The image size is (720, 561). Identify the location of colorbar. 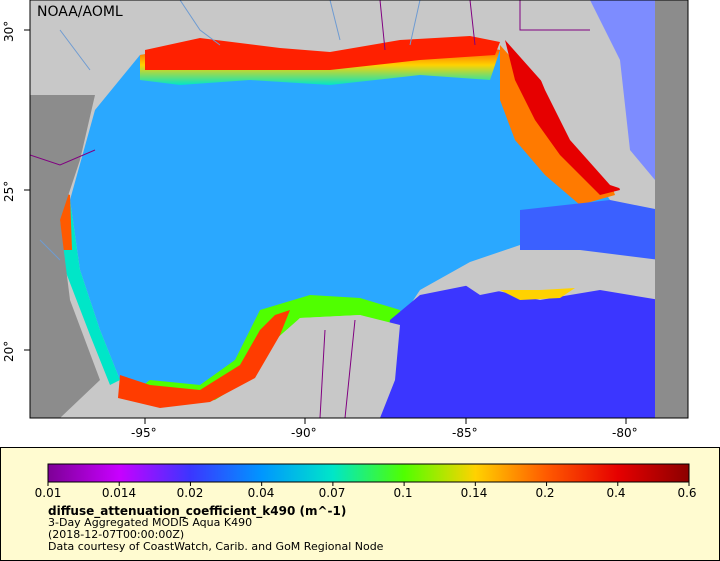
(368, 474).